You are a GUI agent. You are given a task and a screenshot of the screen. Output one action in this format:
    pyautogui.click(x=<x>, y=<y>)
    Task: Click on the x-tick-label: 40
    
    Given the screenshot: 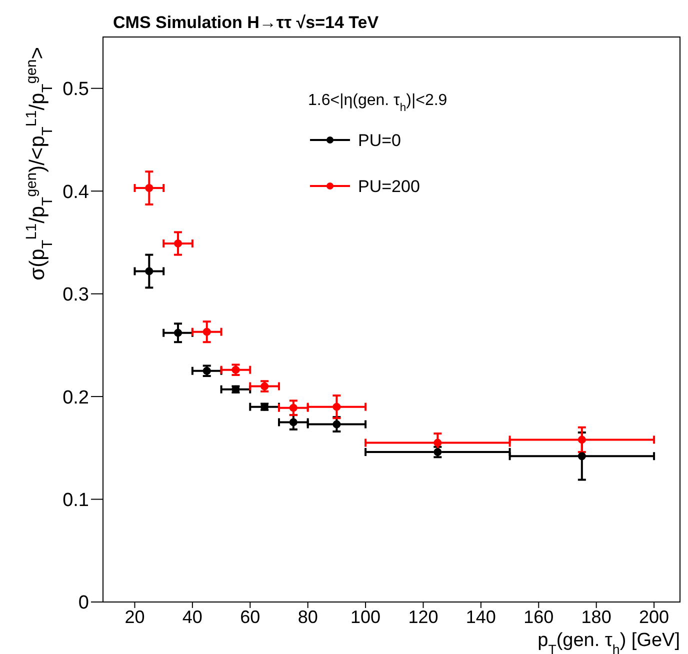 What is the action you would take?
    pyautogui.click(x=192, y=616)
    